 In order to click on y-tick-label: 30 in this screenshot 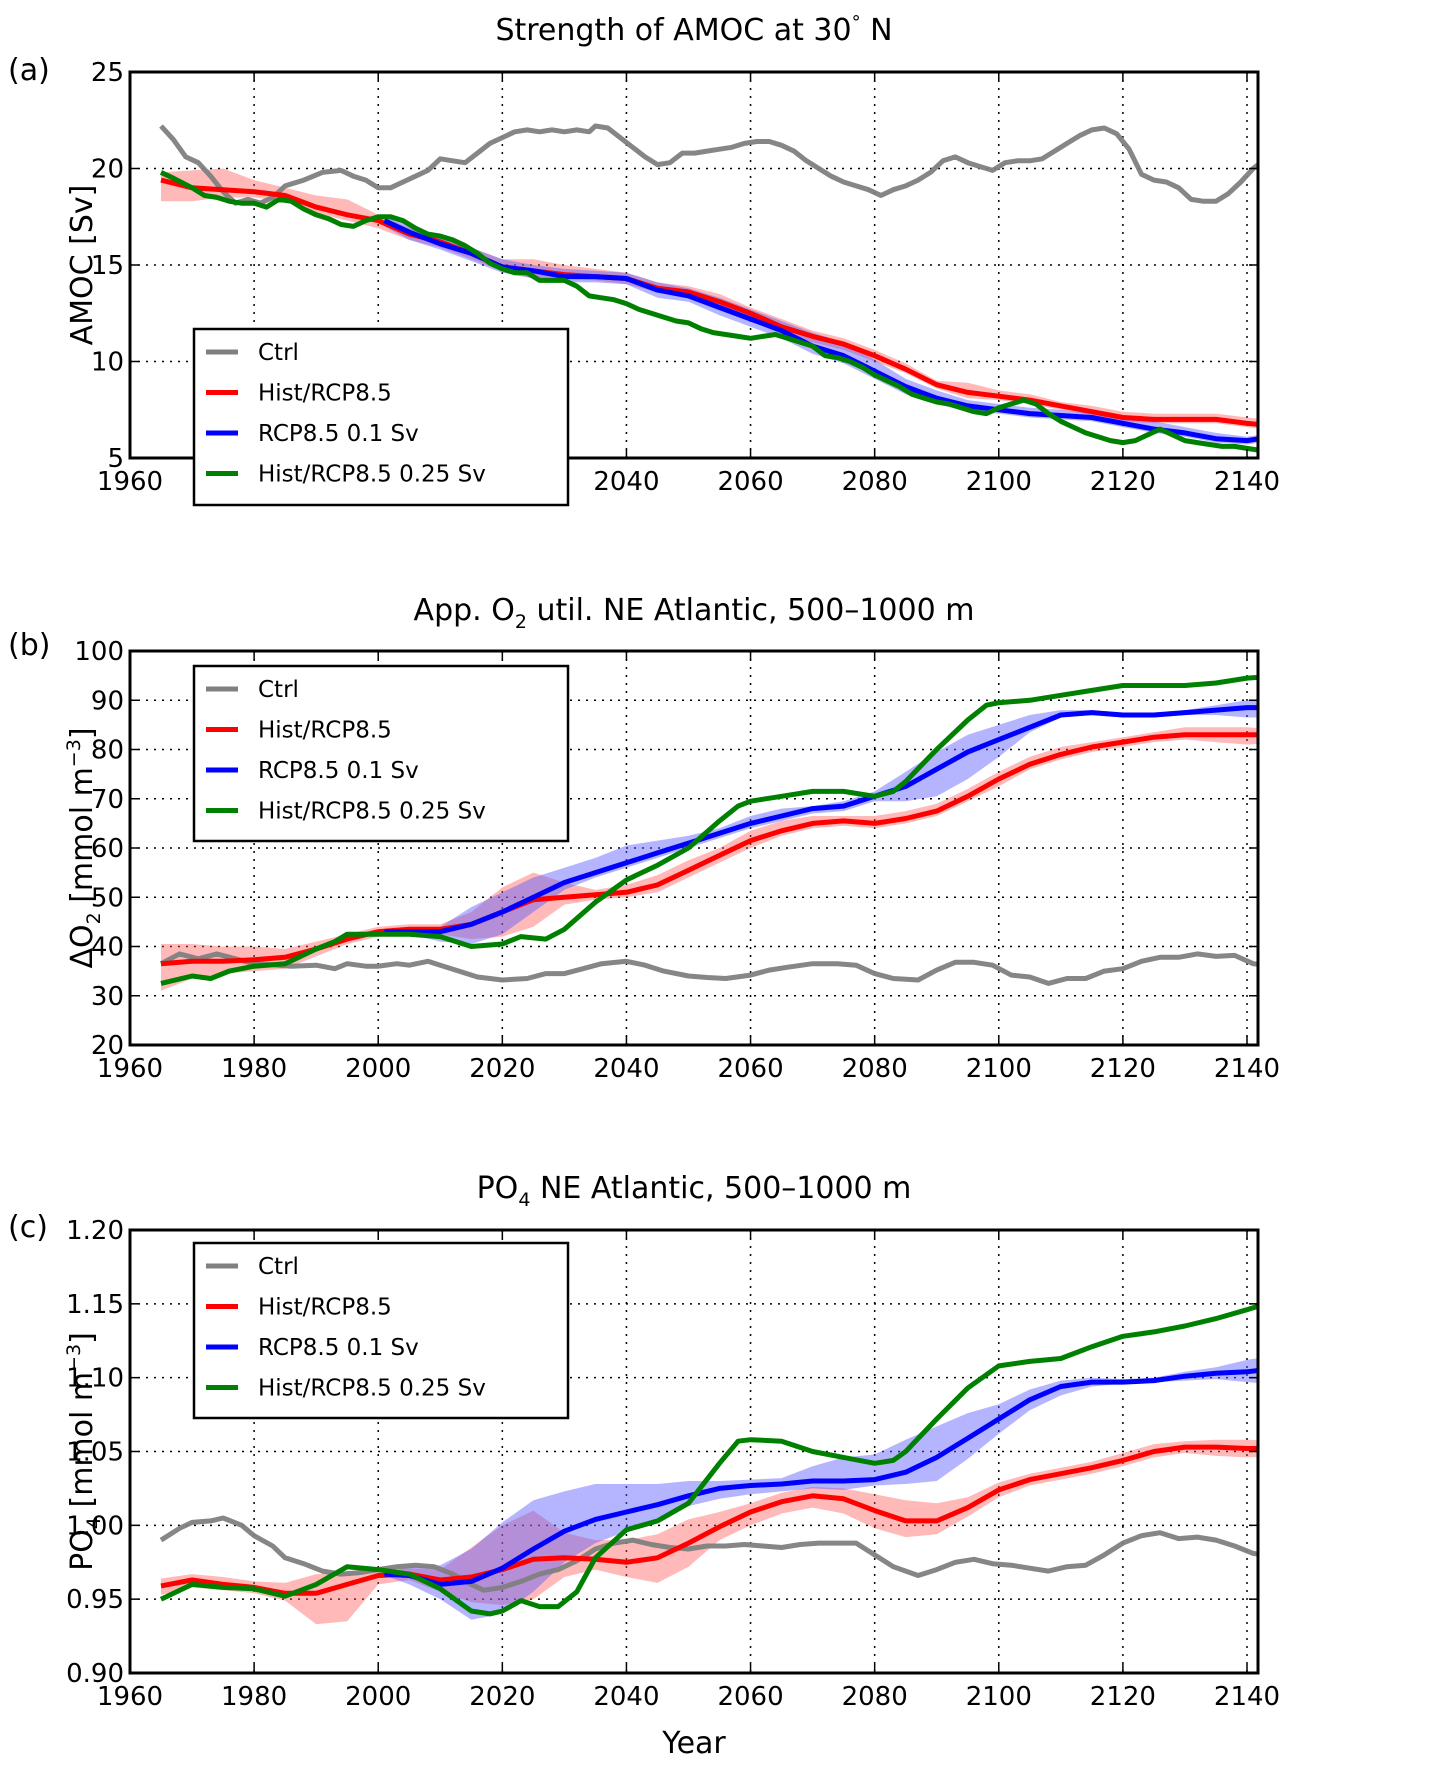, I will do `click(107, 997)`.